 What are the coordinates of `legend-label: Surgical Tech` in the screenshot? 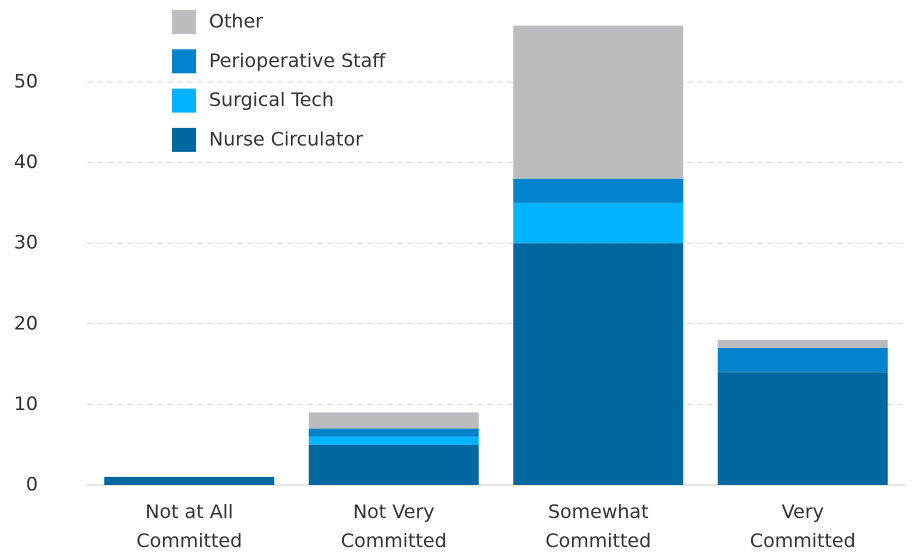 It's located at (271, 100).